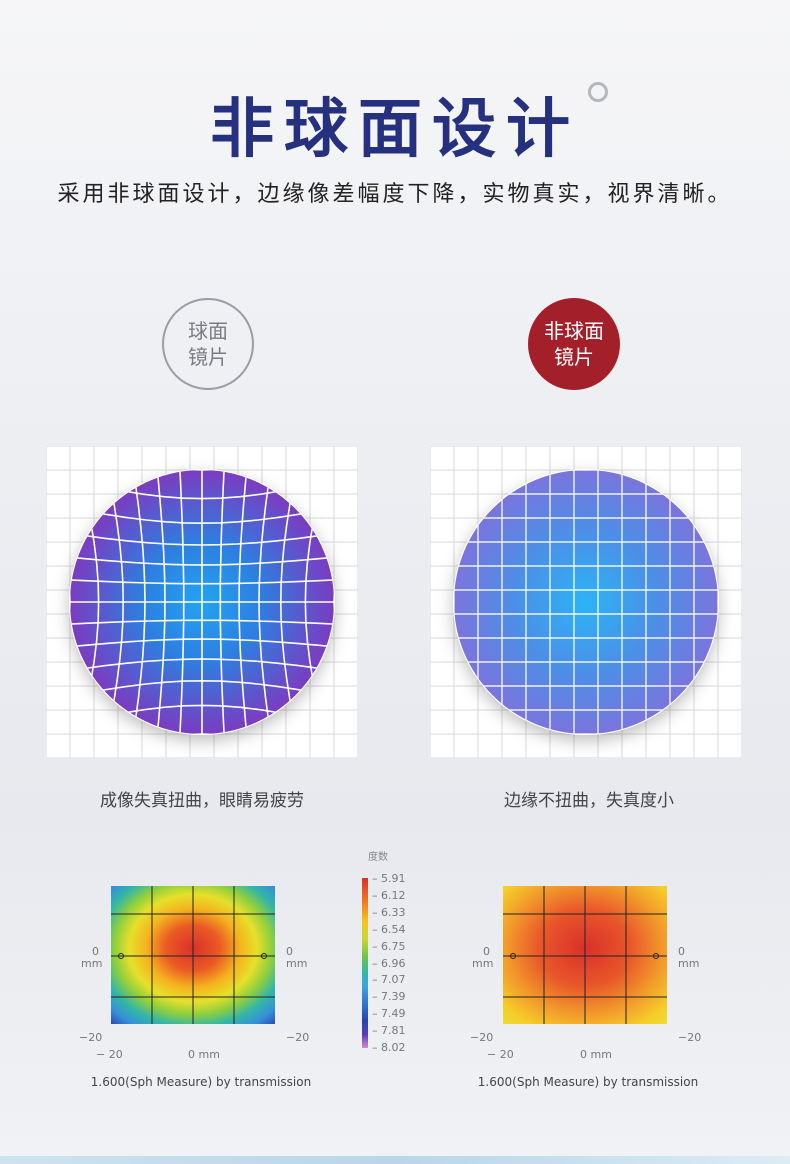  I want to click on left-map-y-unit-left: mm, so click(92, 963).